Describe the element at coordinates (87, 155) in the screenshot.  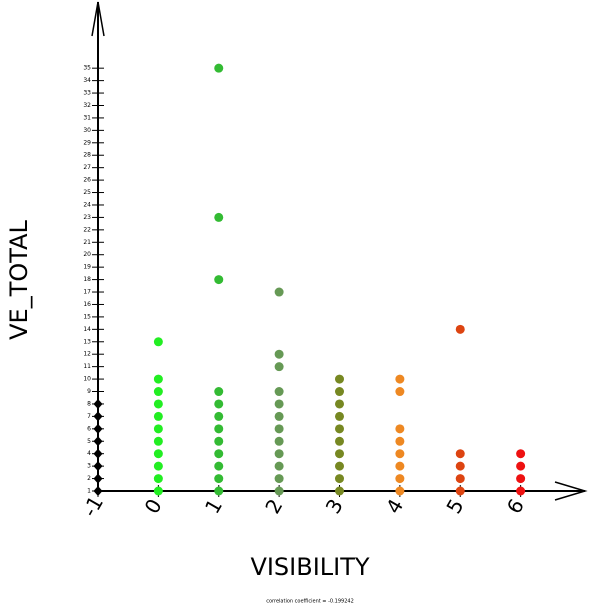
I see `y-tick-label: 28` at that location.